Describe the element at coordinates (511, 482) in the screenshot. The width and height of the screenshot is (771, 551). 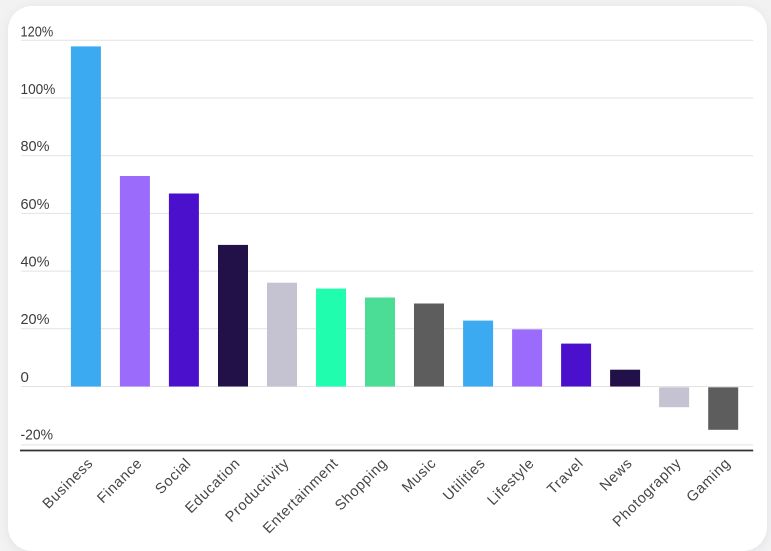
I see `svg-text: Lifestyle` at that location.